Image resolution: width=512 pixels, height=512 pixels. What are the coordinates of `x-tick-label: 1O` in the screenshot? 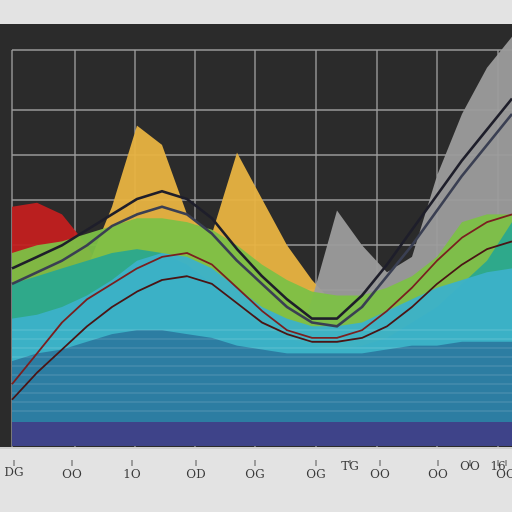 It's located at (132, 474).